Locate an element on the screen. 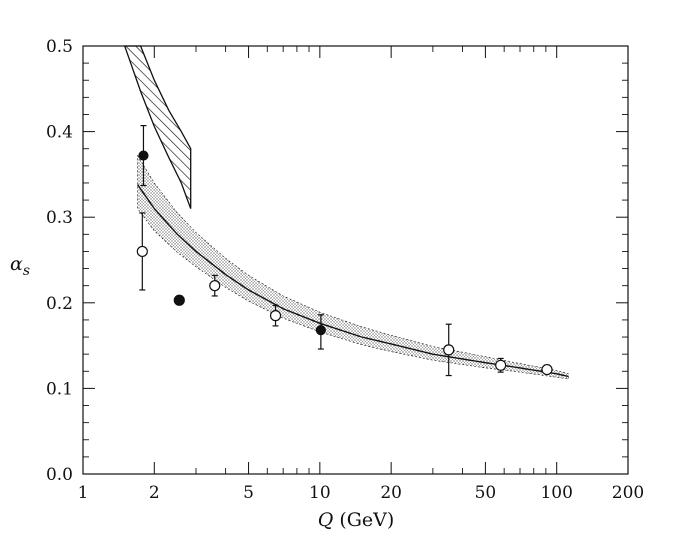  y-tick-label: 0.2 is located at coordinates (59, 304).